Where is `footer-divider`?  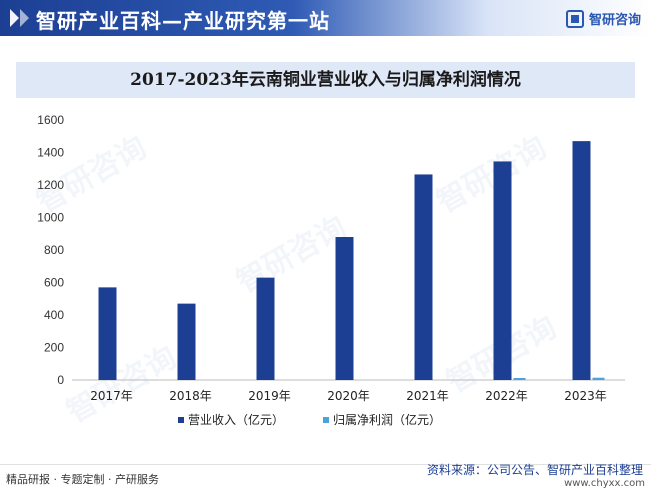 footer-divider is located at coordinates (325, 464).